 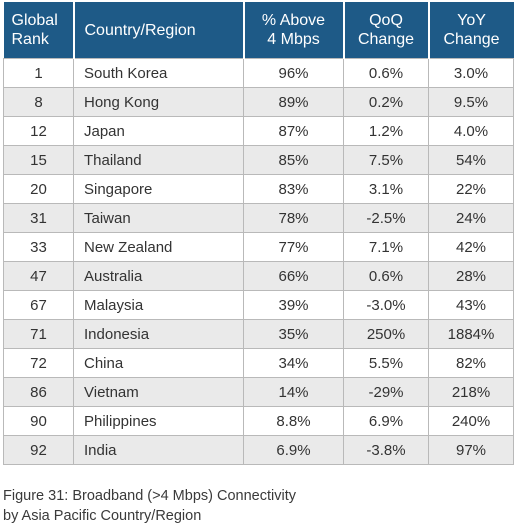 I want to click on cell-global-rank: 71, so click(x=38, y=334).